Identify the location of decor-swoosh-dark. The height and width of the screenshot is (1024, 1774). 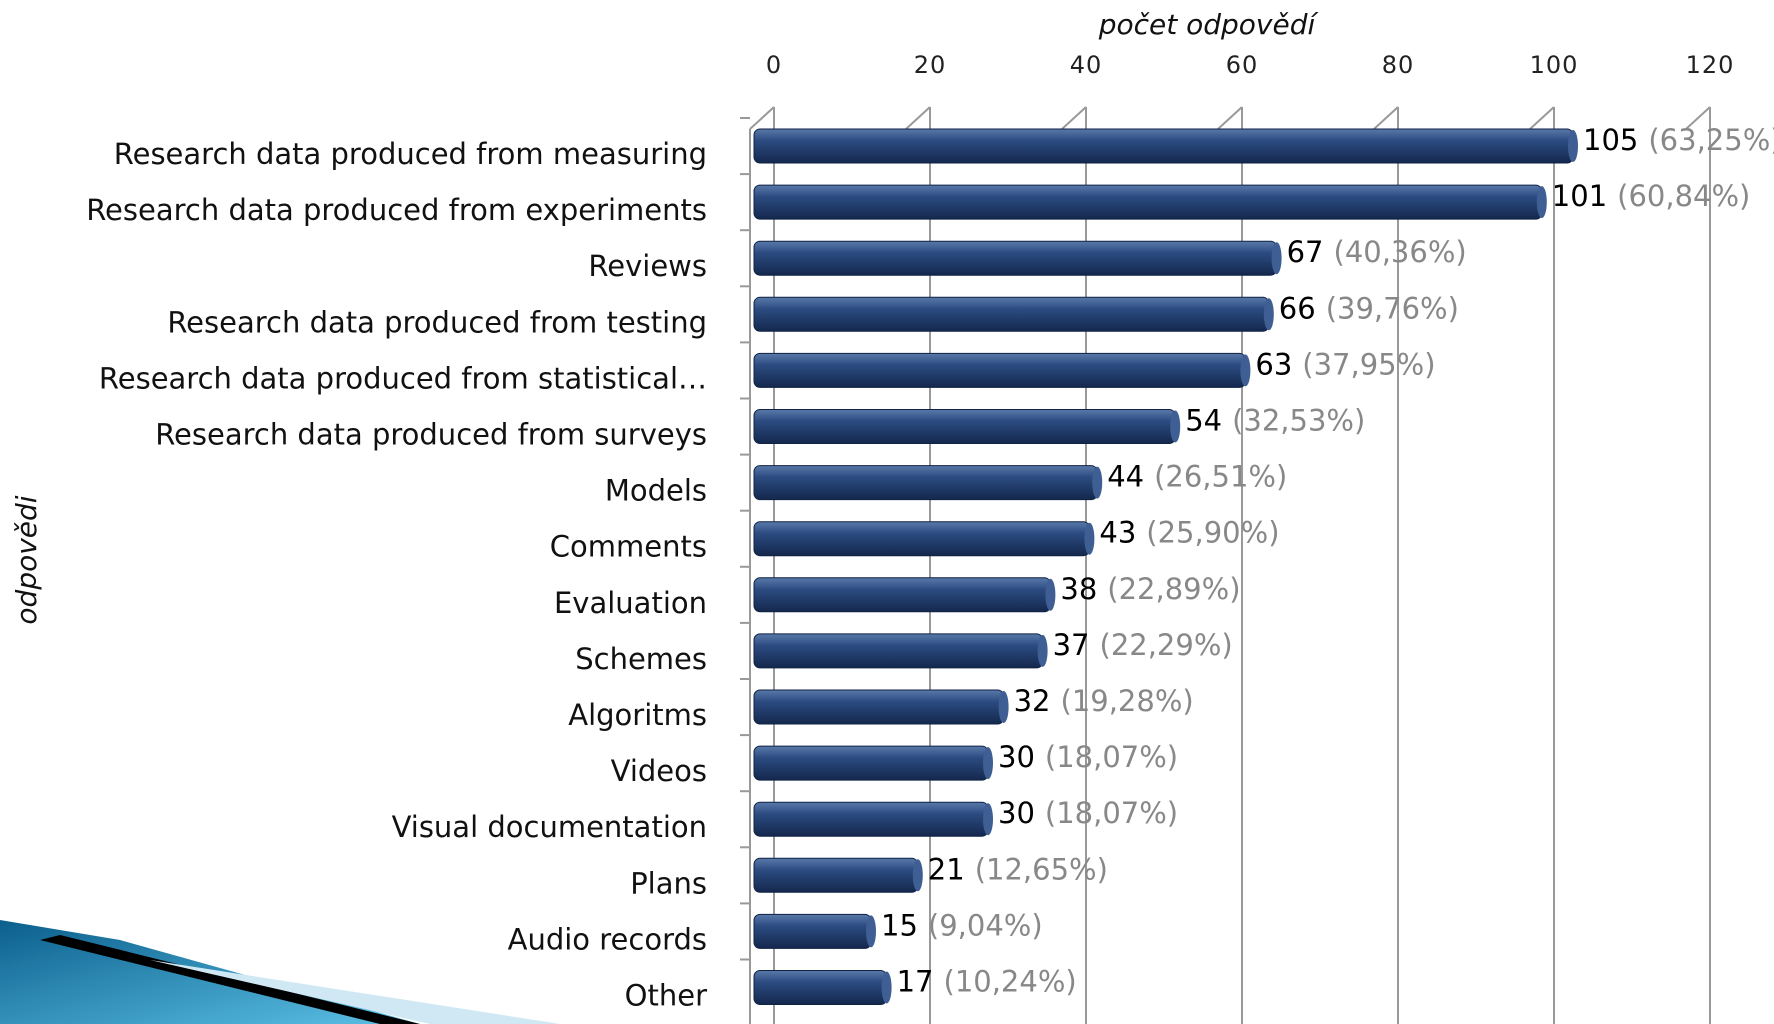
(230, 979).